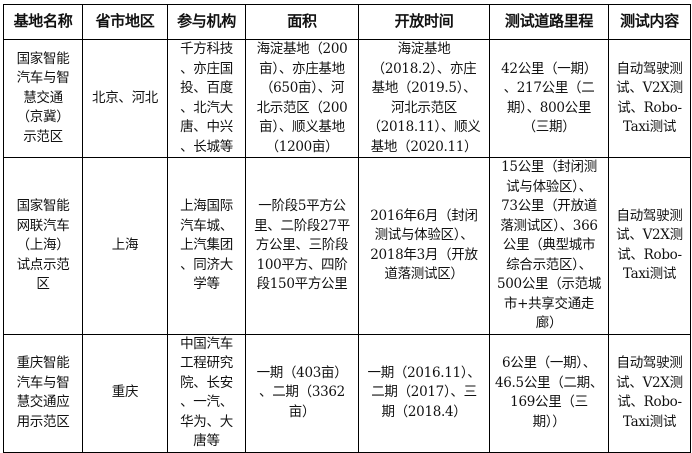  Describe the element at coordinates (43, 98) in the screenshot. I see `cell-name: 国家智能 汽车与智 慧交通 （京冀） 示范区` at that location.